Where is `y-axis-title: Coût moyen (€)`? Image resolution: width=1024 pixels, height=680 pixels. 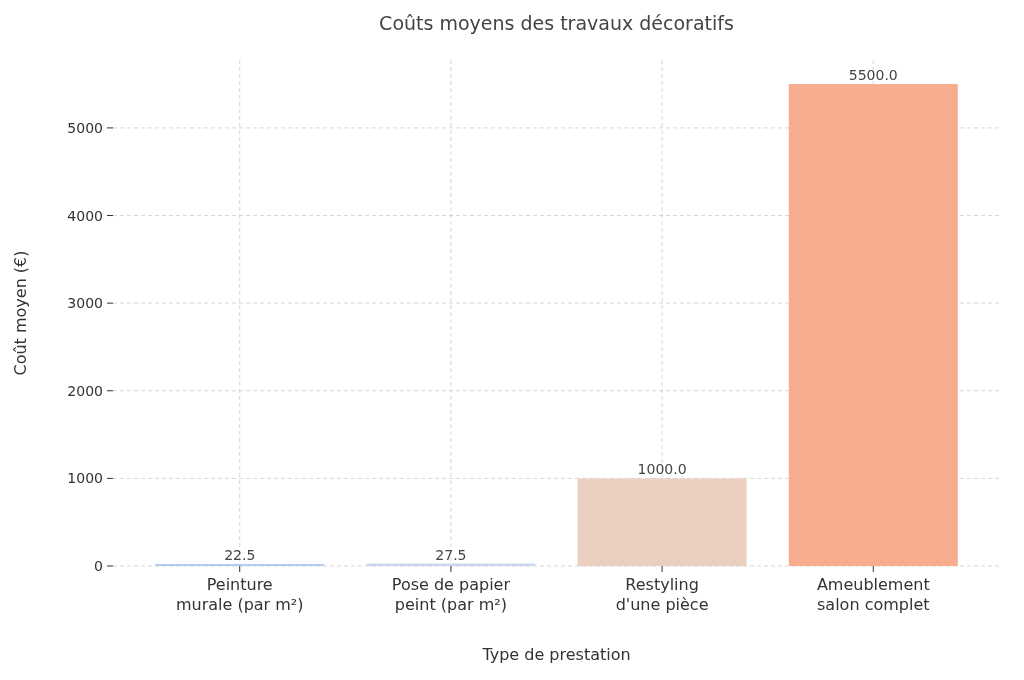 y-axis-title: Coût moyen (€) is located at coordinates (20, 313).